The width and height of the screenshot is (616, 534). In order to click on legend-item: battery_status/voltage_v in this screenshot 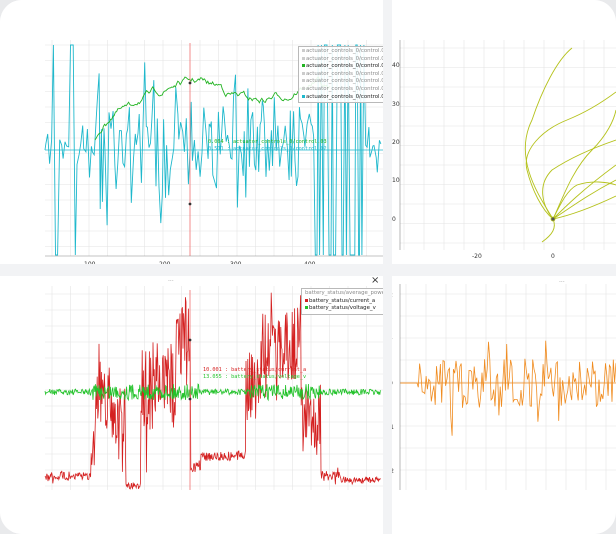, I will do `click(346, 309)`.